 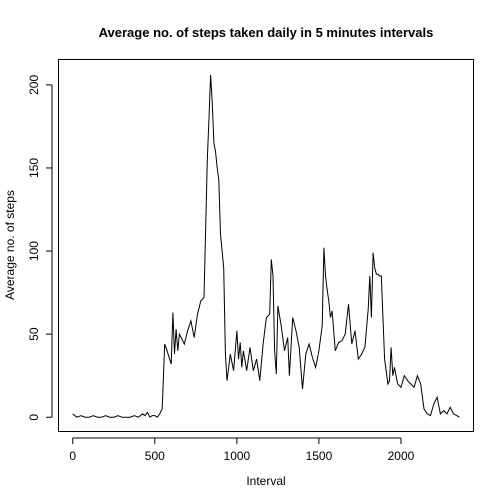 I want to click on x-axis-label: Interval, so click(x=265, y=481).